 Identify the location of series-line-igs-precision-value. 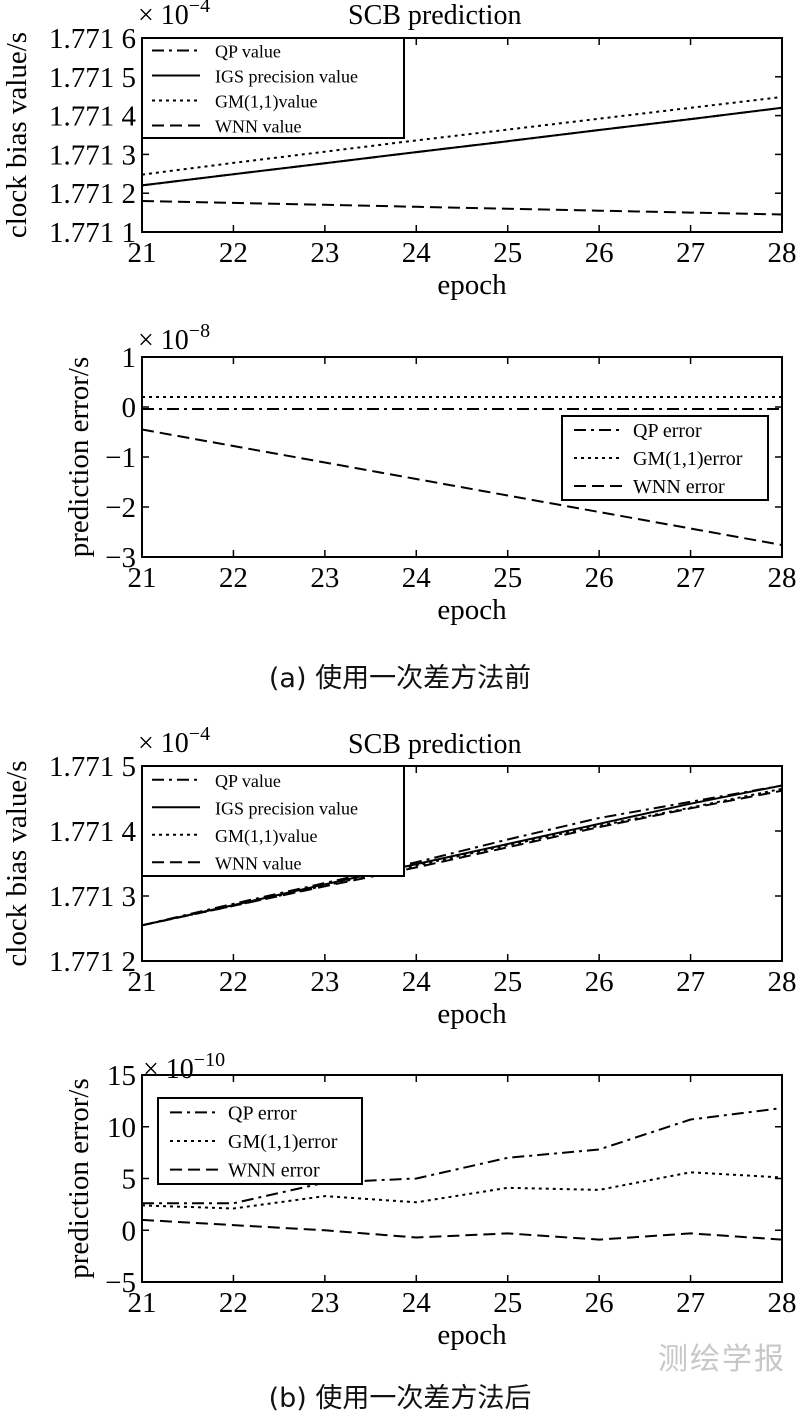
(462, 146).